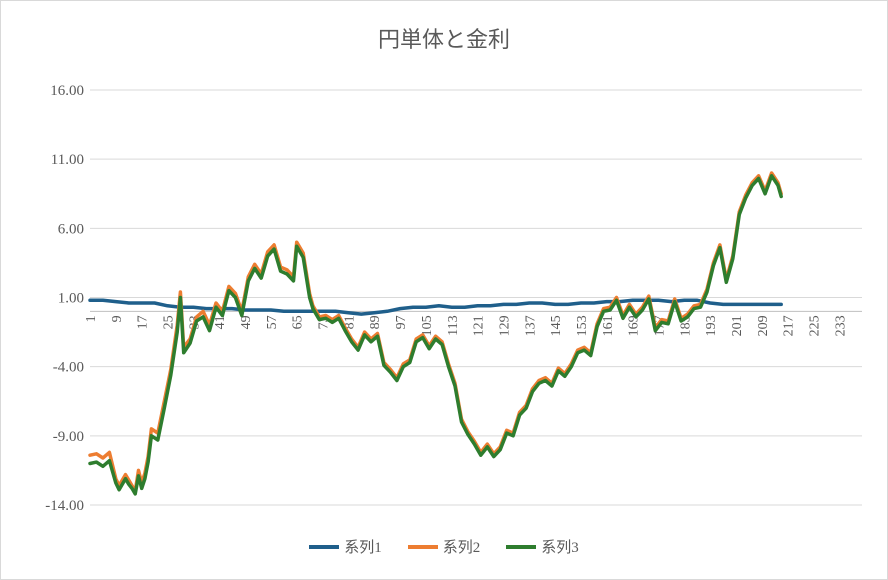  Describe the element at coordinates (71, 299) in the screenshot. I see `y-tick-label: 1.00` at that location.